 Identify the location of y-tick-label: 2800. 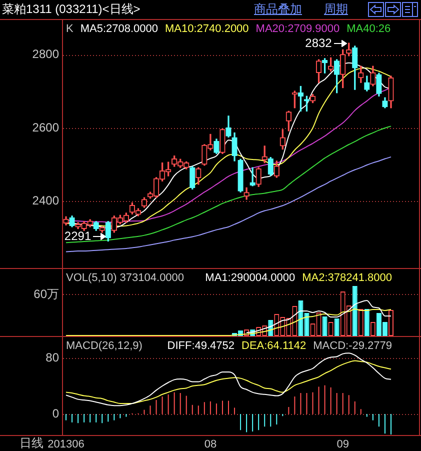
(46, 54).